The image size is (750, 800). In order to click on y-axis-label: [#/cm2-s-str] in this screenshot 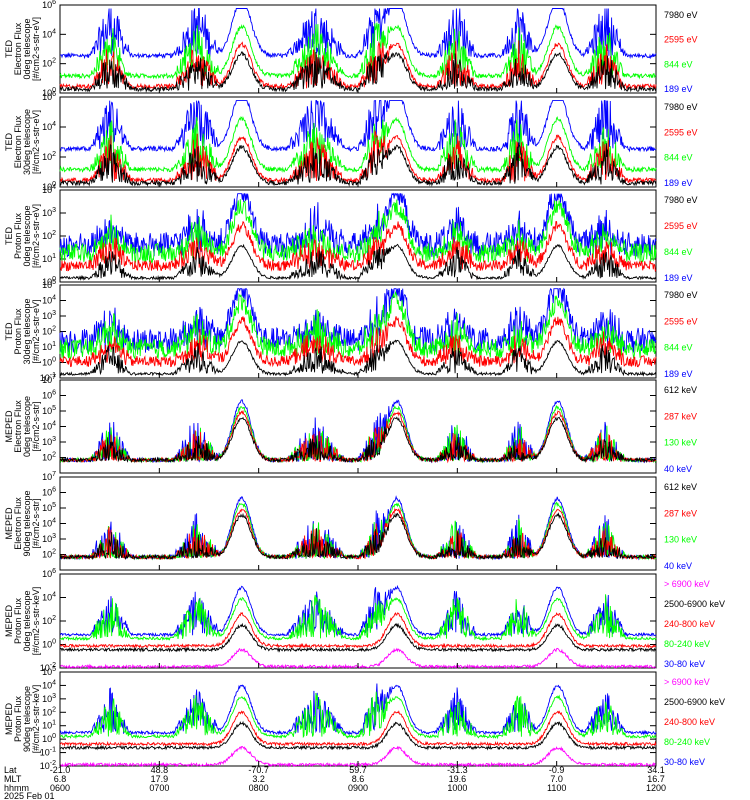, I will do `click(36, 426)`.